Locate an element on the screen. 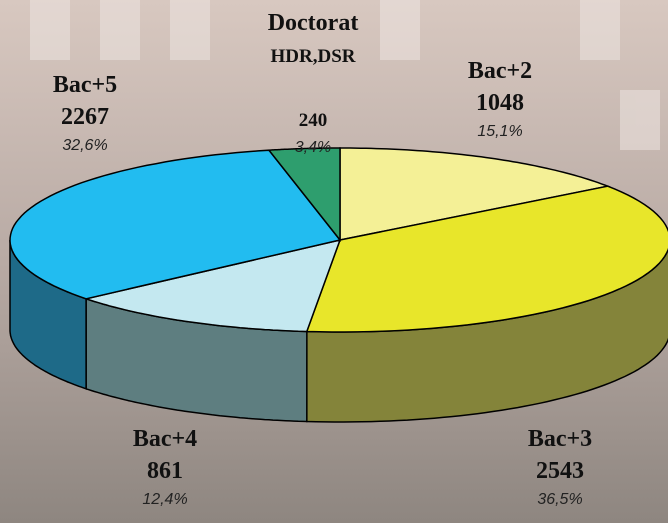  slice-label: Bac+3 is located at coordinates (560, 439).